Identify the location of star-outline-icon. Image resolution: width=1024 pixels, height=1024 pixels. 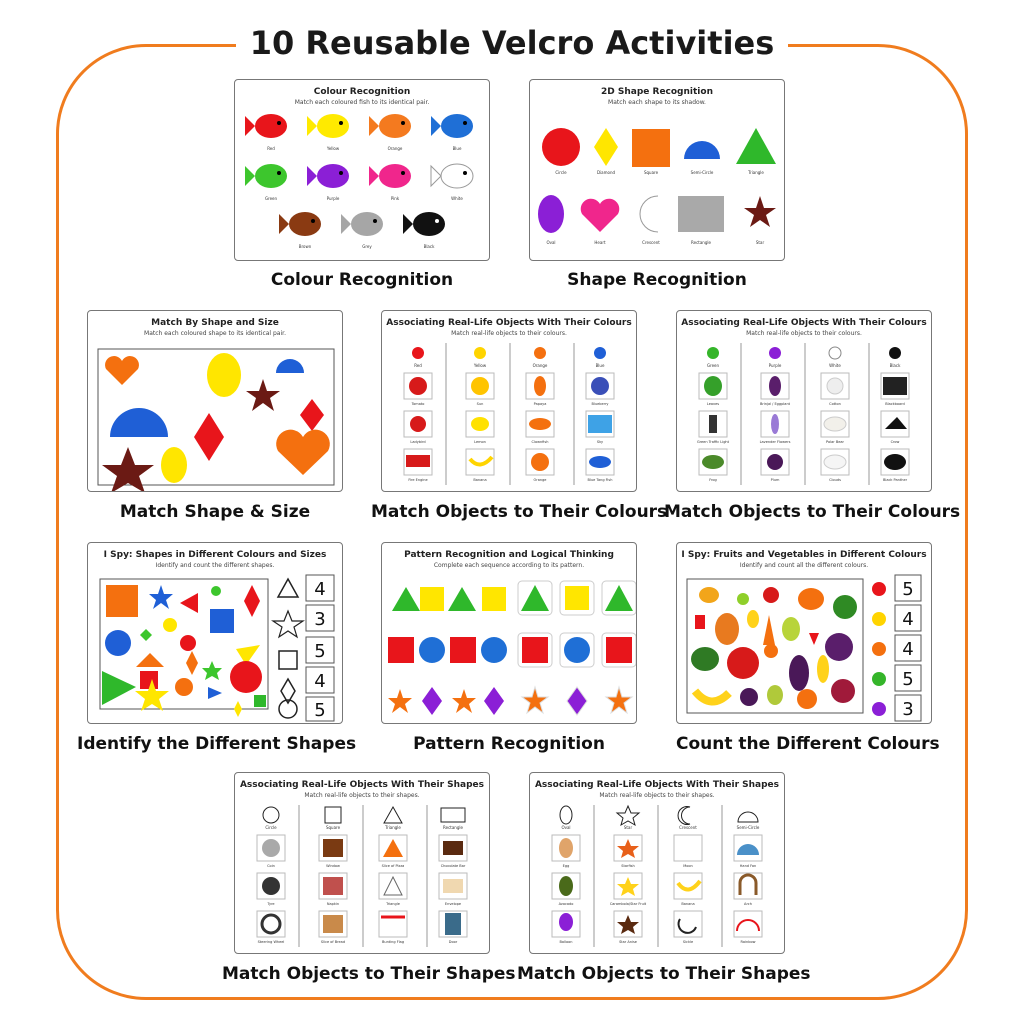
(288, 624).